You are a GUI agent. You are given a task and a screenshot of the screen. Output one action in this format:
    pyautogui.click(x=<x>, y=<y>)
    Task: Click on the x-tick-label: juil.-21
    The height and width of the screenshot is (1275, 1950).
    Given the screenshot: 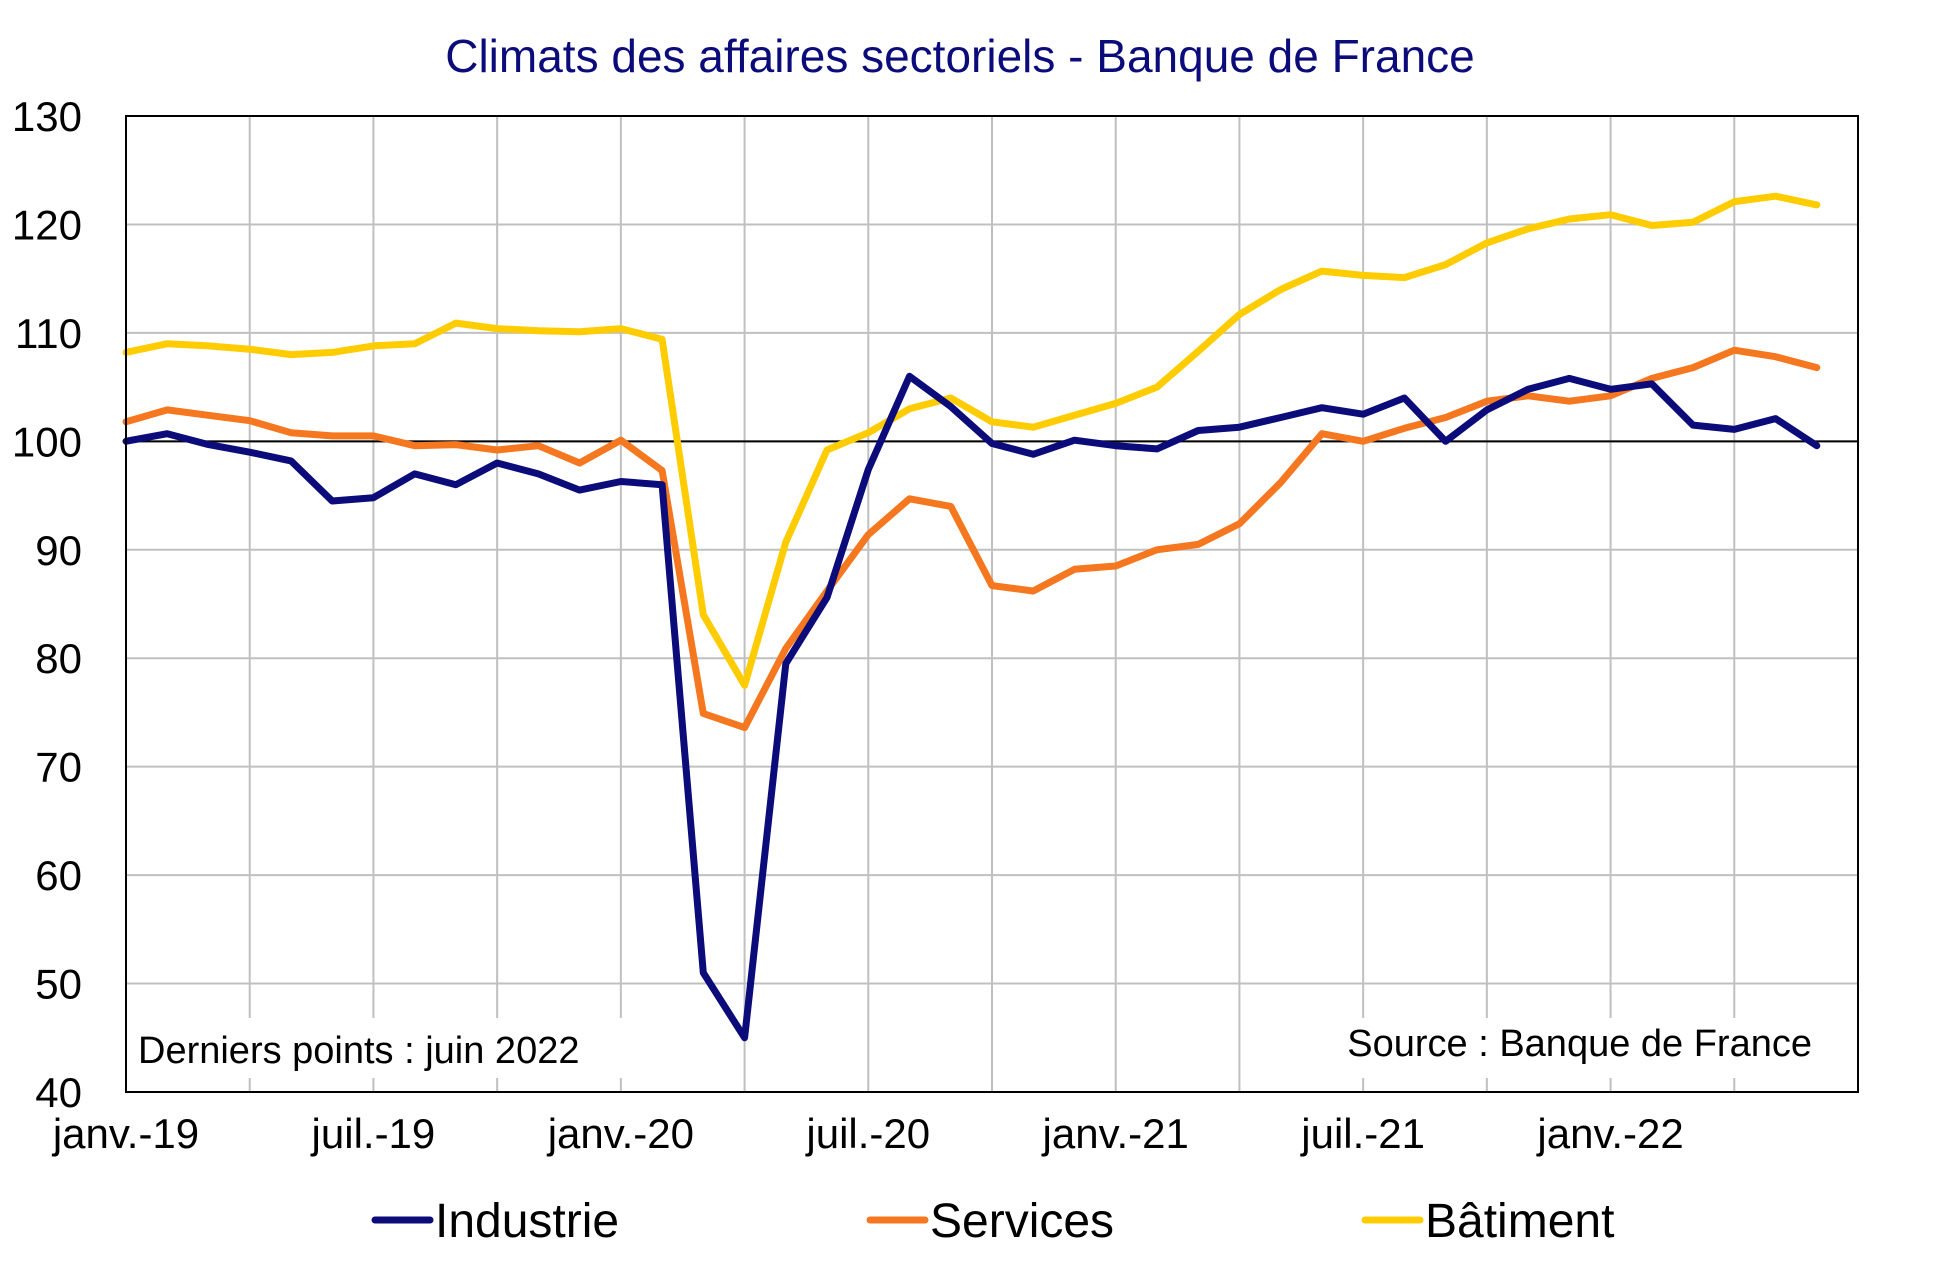 What is the action you would take?
    pyautogui.click(x=1362, y=1133)
    